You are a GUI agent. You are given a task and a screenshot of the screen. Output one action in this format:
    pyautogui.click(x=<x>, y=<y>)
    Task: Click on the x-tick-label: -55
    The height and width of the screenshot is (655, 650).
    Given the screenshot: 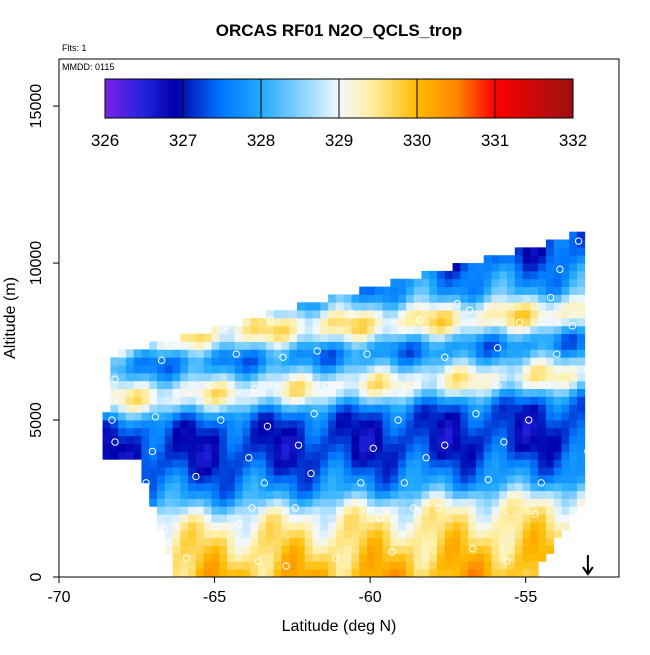 What is the action you would take?
    pyautogui.click(x=525, y=597)
    